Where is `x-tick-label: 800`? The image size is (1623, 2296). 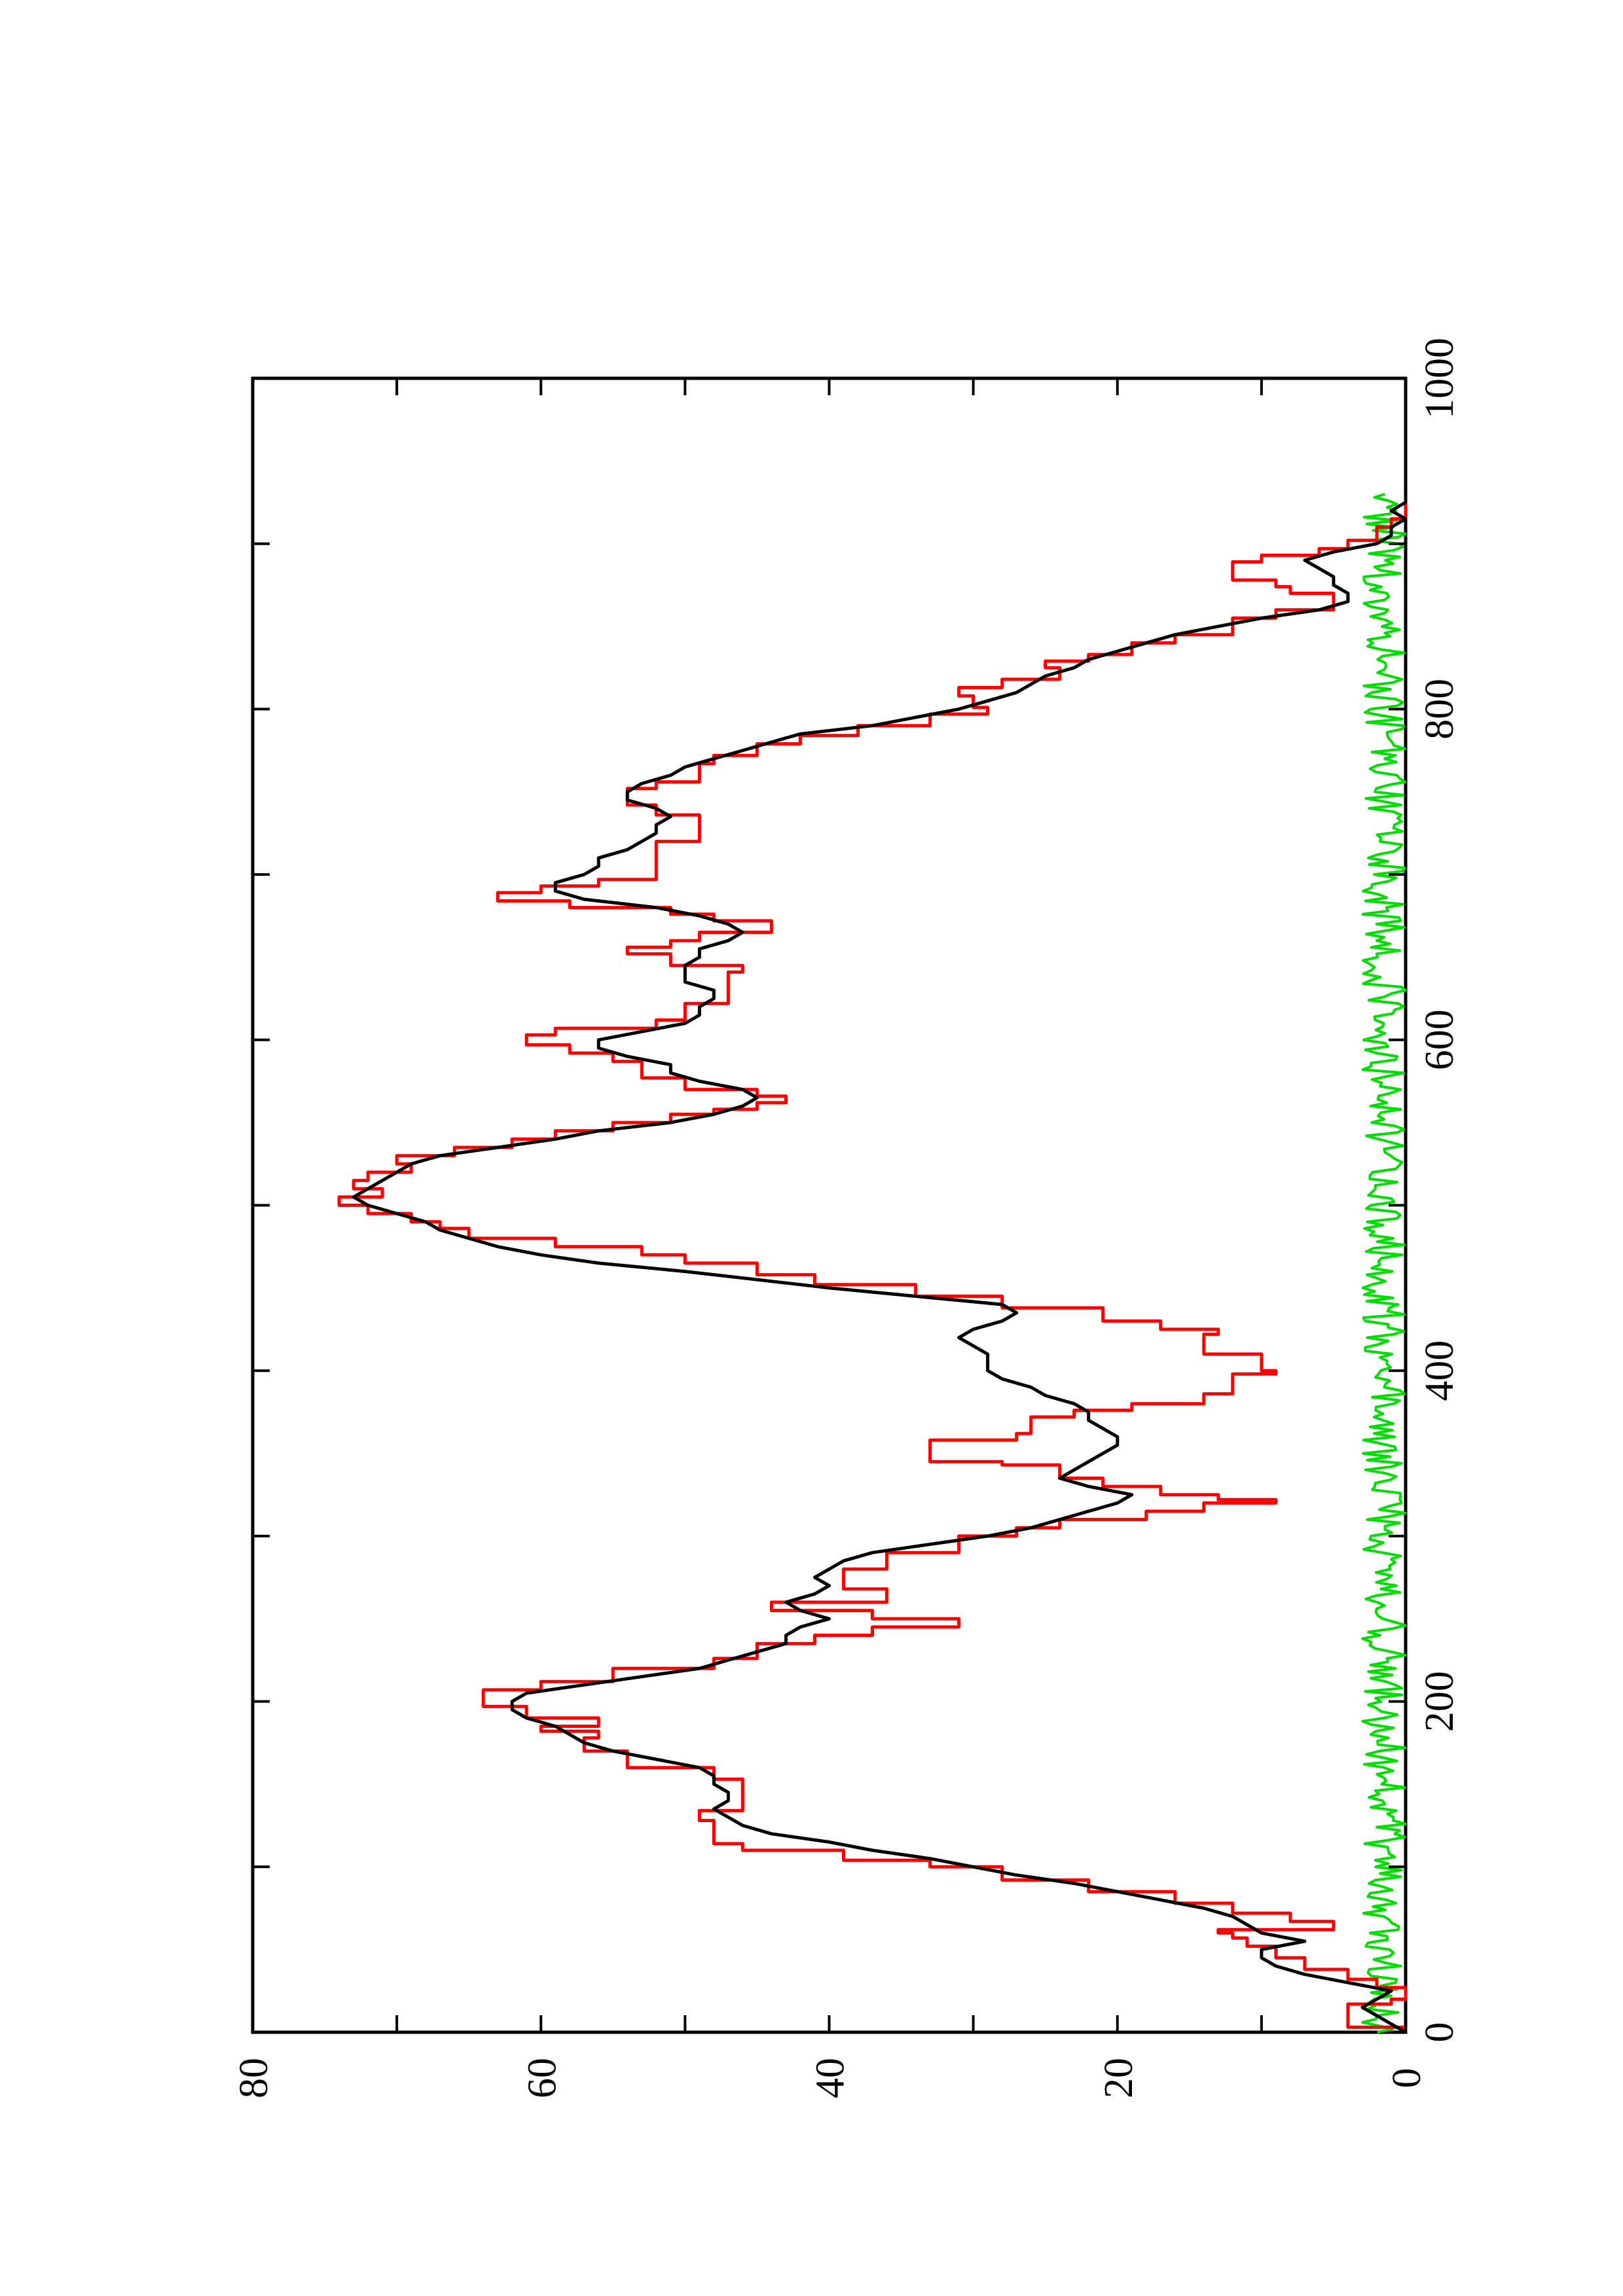 x-tick-label: 800 is located at coordinates (1439, 709).